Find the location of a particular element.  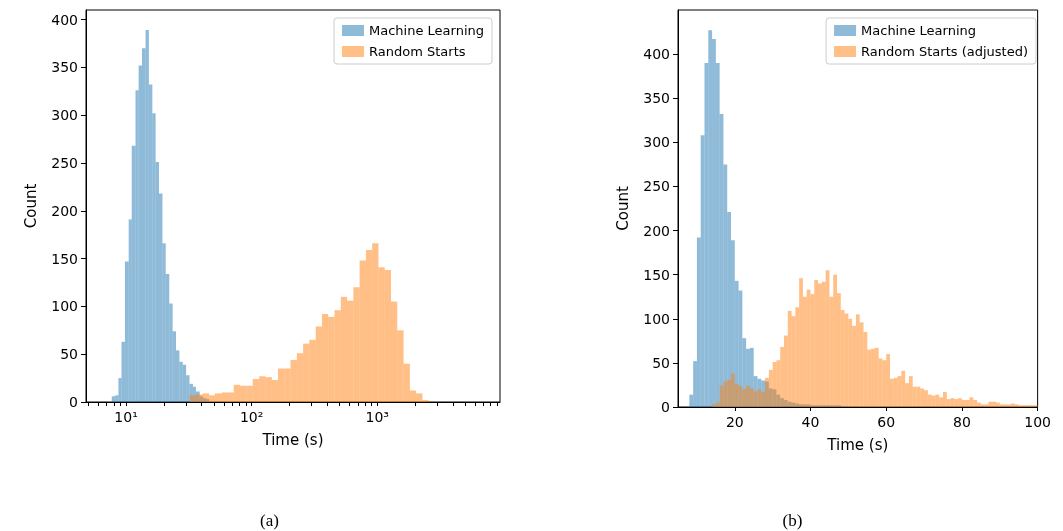

x-tick-label: 60 is located at coordinates (886, 422).